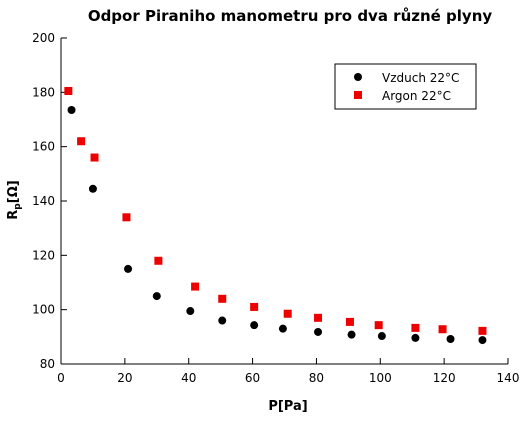  What do you see at coordinates (43, 310) in the screenshot?
I see `y-tick-label: 100` at bounding box center [43, 310].